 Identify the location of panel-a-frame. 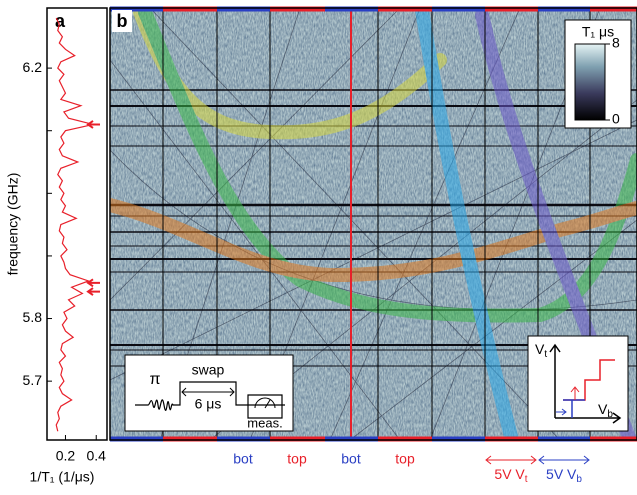
(77, 224).